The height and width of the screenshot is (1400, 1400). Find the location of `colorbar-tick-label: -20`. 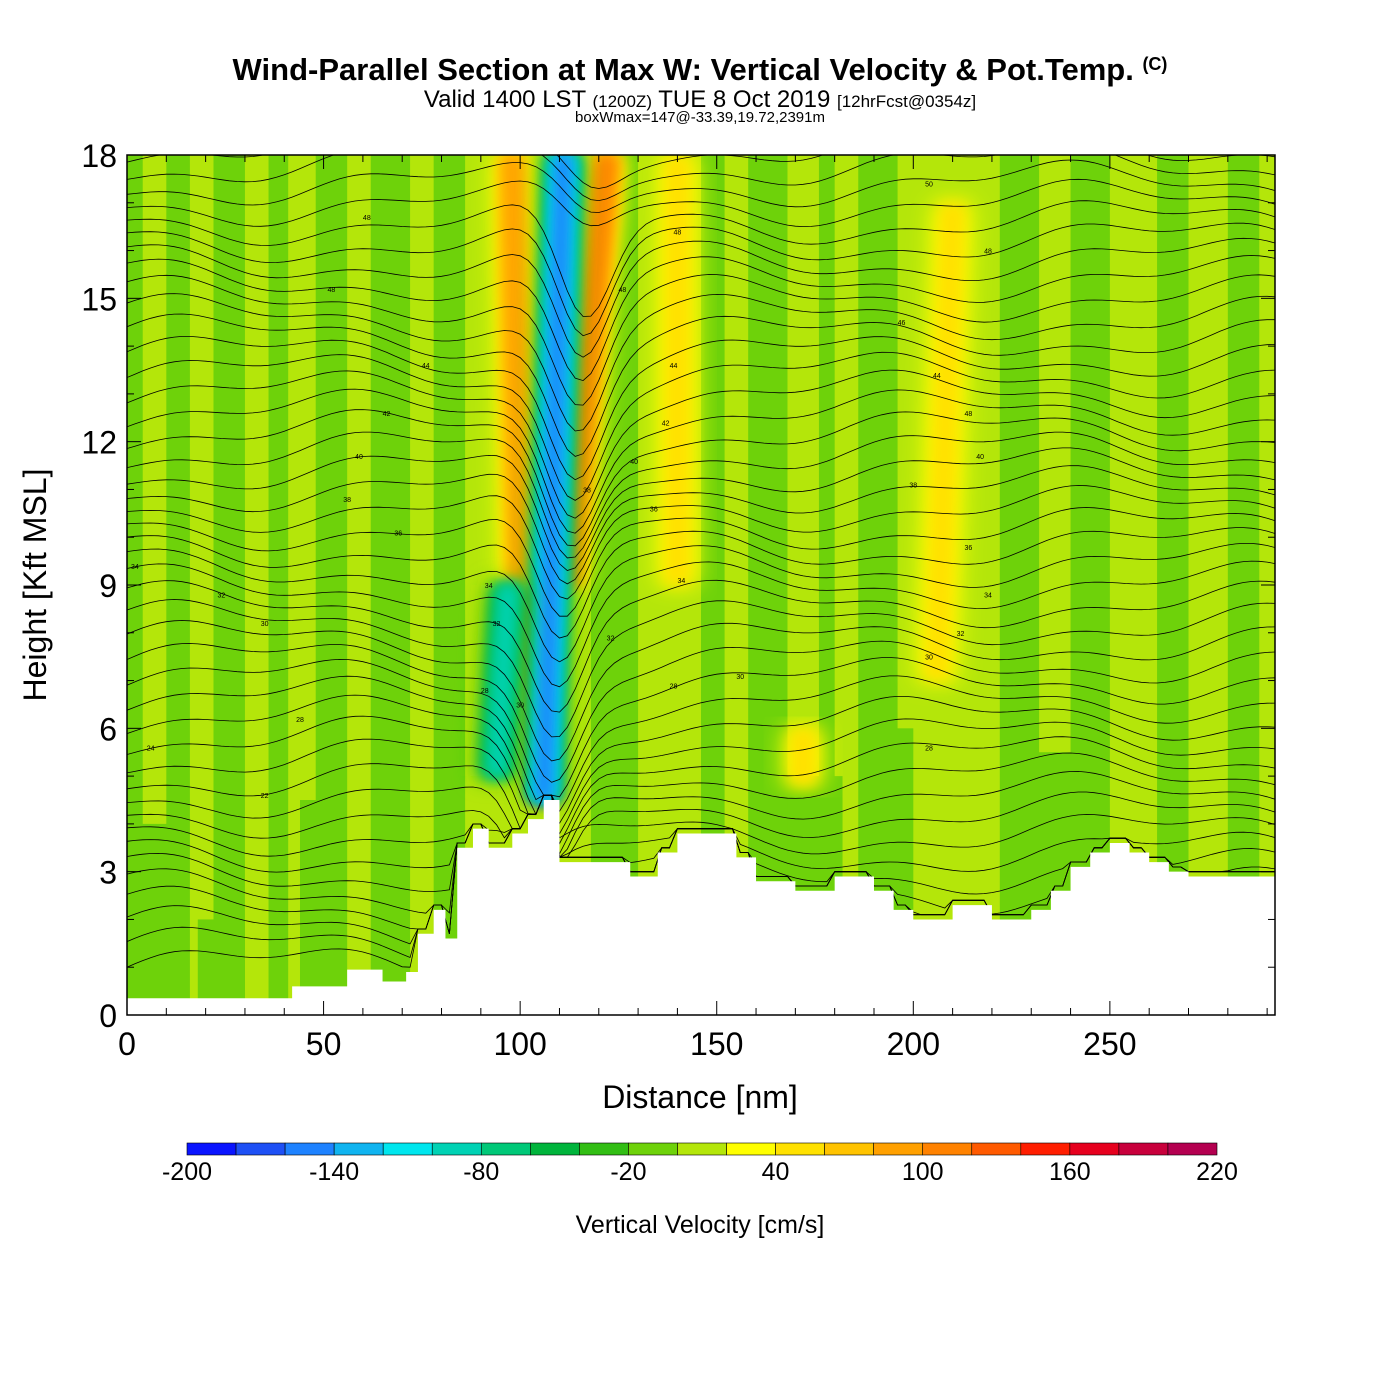

colorbar-tick-label: -20 is located at coordinates (628, 1172).